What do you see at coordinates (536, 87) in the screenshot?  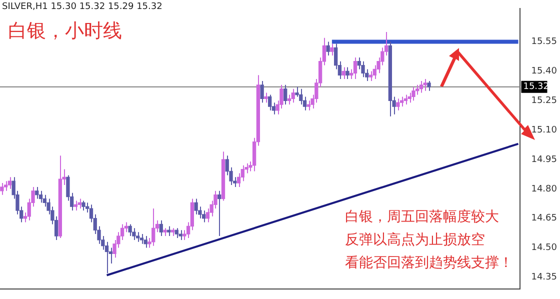 I see `ref-line-label: 15.32` at bounding box center [536, 87].